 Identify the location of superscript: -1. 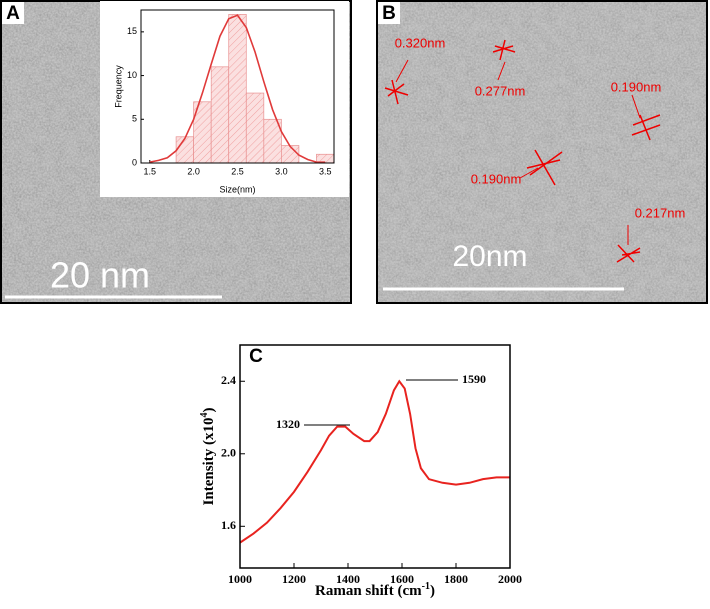
(426, 586).